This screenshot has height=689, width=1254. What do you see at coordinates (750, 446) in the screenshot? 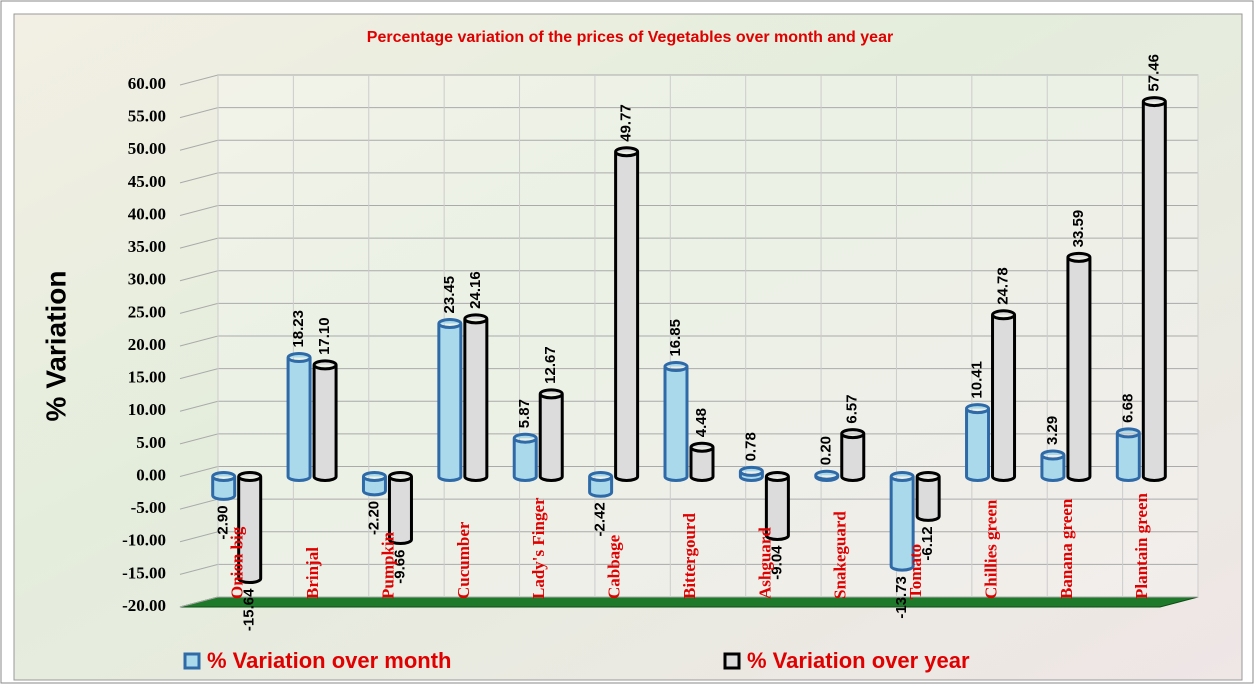
I see `value-label: 0.78` at bounding box center [750, 446].